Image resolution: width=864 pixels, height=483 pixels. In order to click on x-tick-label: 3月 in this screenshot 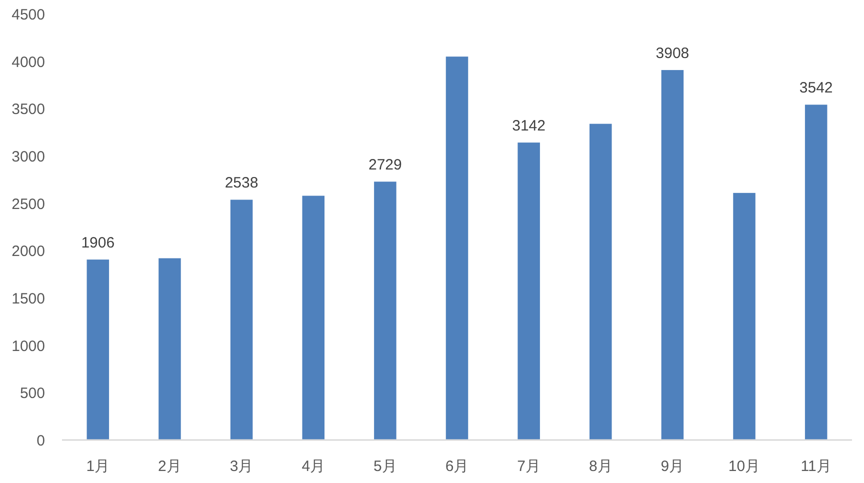, I will do `click(242, 466)`.